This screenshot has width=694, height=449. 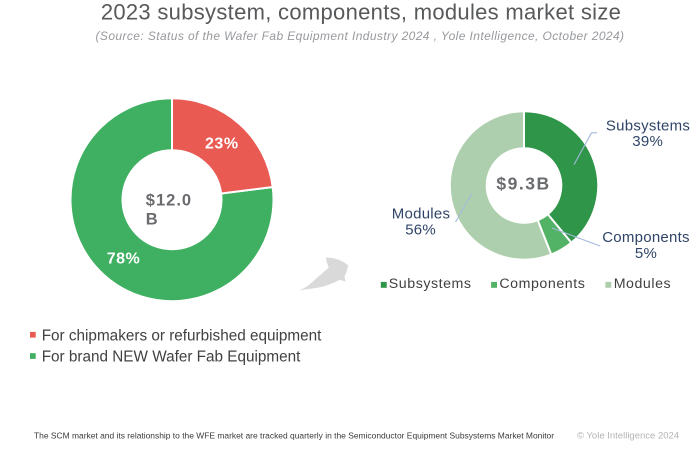 I want to click on svg-text: © Yole Intelligence 2024, so click(x=628, y=436).